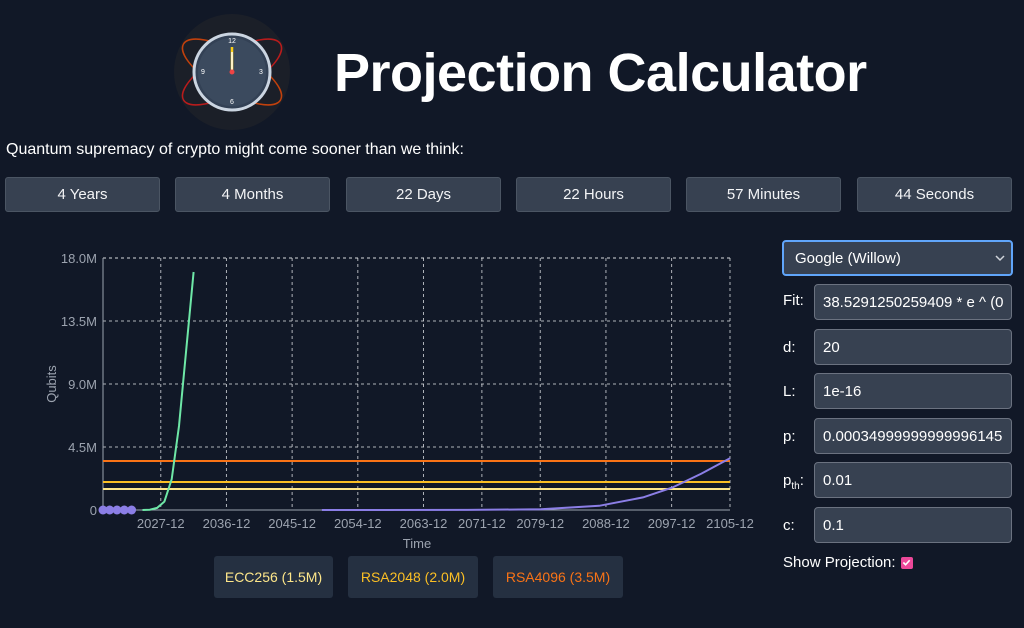 Image resolution: width=1024 pixels, height=628 pixels. Describe the element at coordinates (227, 523) in the screenshot. I see `x-tick-label: 2036-12` at that location.